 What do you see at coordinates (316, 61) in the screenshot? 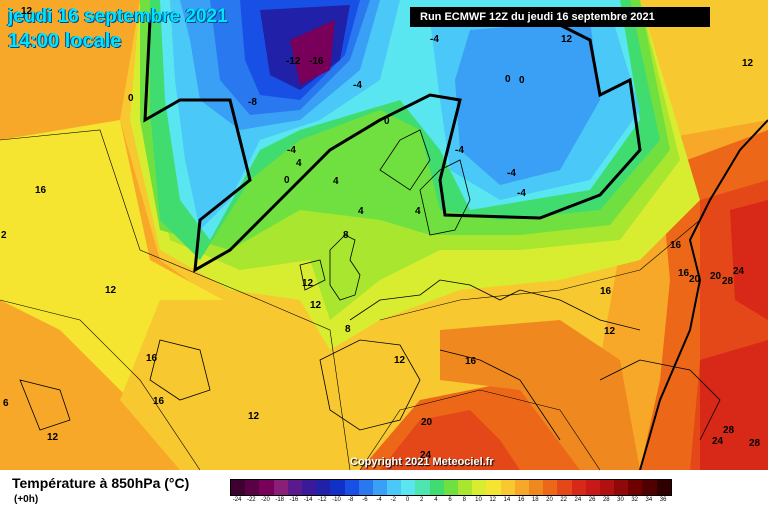
I see `isotherm-label: -16` at bounding box center [316, 61].